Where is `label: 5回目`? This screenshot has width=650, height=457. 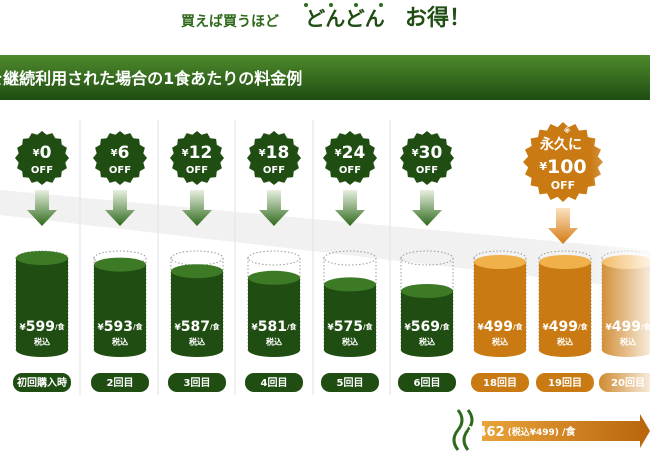
label: 5回目 is located at coordinates (350, 383).